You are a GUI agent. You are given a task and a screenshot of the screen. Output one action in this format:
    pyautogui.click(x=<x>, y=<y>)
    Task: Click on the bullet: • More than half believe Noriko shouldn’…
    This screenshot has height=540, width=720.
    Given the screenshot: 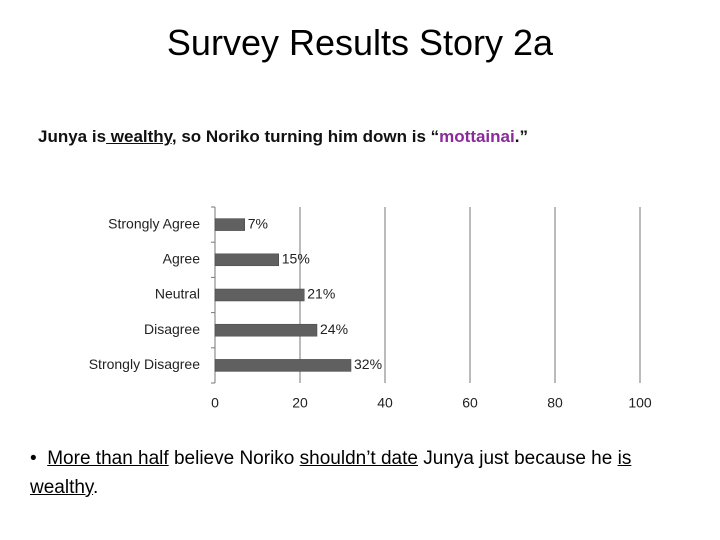 What is the action you would take?
    pyautogui.click(x=331, y=473)
    